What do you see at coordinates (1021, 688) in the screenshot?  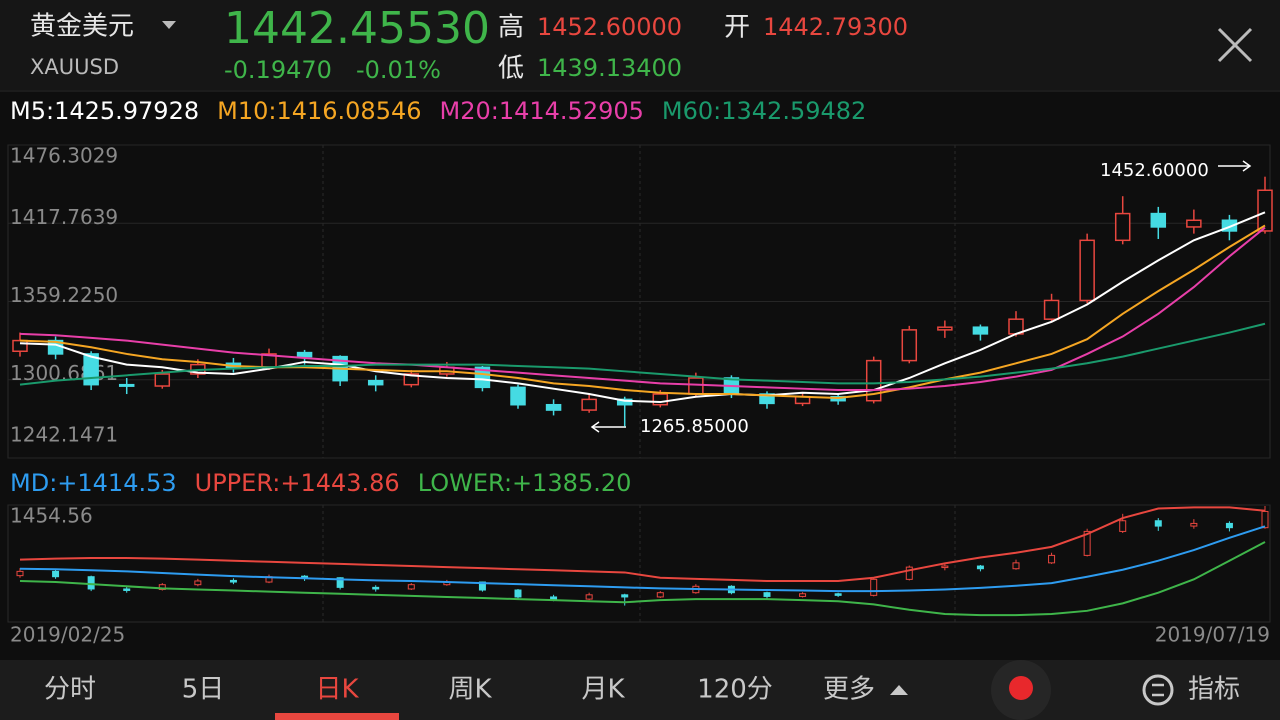 I see `record-dot` at bounding box center [1021, 688].